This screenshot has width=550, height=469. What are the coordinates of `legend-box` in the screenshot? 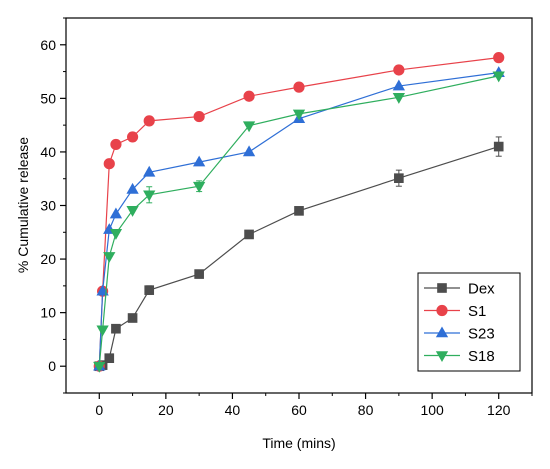 It's located at (469, 322).